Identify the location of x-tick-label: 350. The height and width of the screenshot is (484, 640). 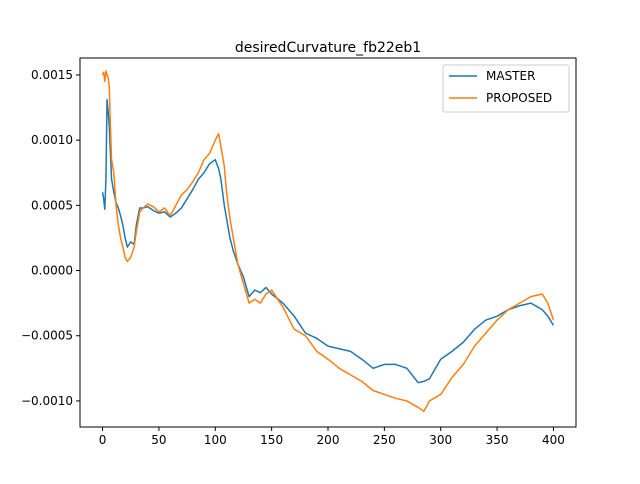
(497, 440).